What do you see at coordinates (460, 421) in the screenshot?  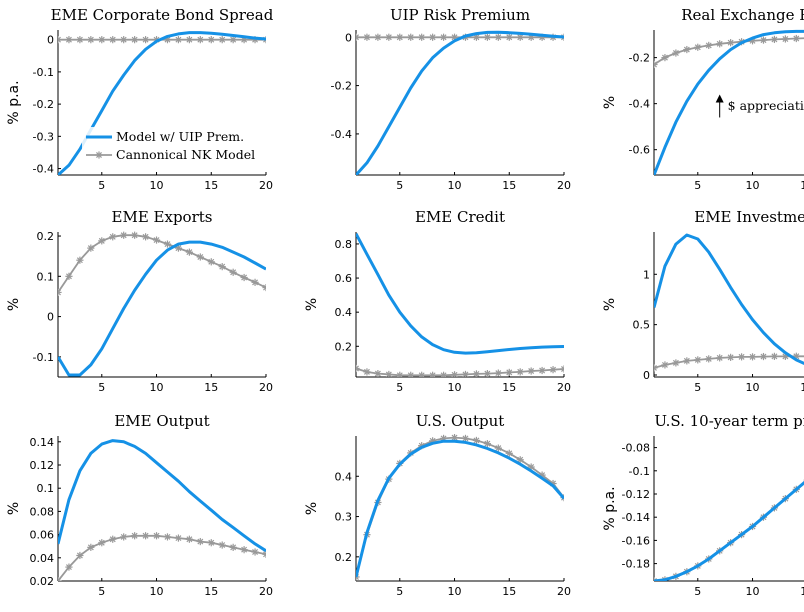 I see `panel-title: U.S. Output` at bounding box center [460, 421].